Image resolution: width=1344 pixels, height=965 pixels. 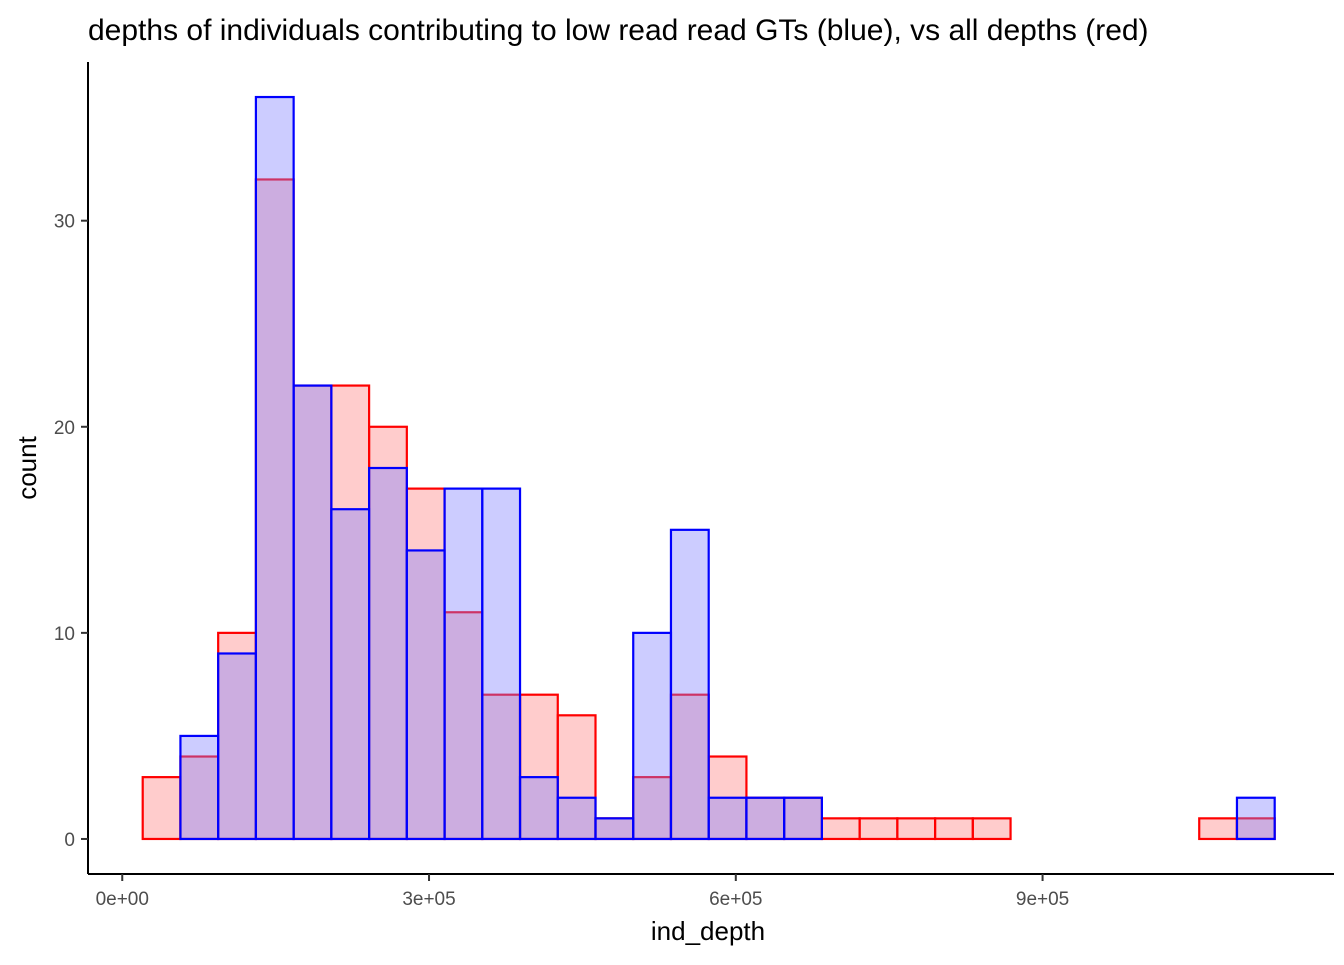 I want to click on x-axis-label: ind_depth, so click(x=708, y=931).